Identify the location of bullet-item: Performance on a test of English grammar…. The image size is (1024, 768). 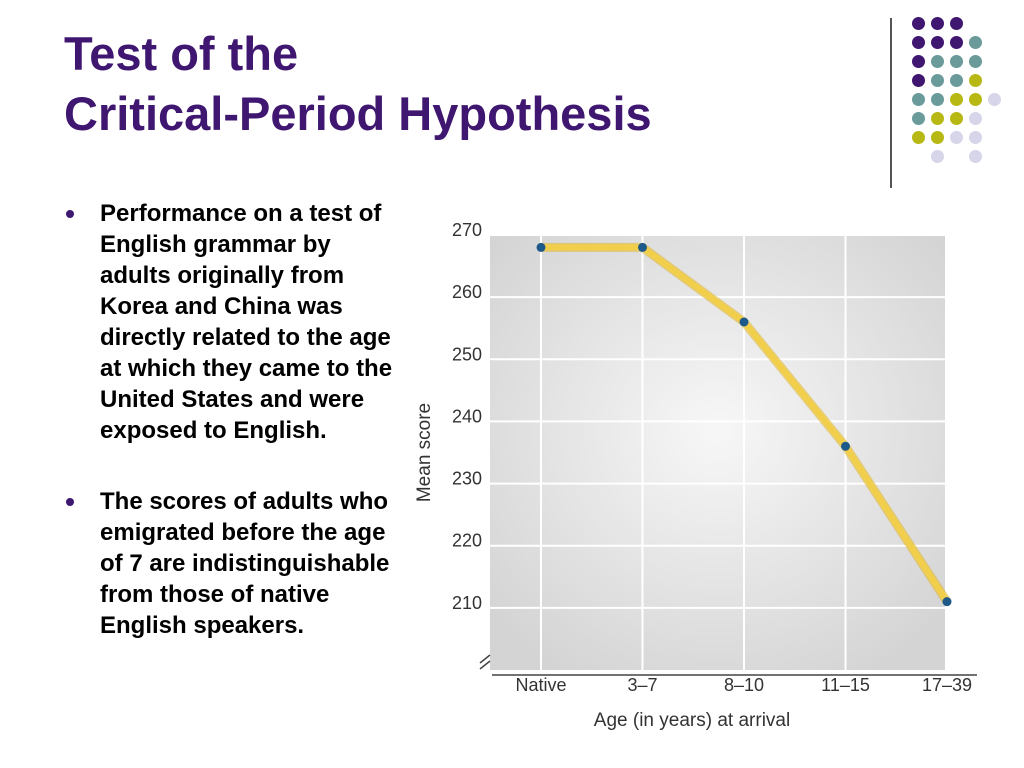
(234, 322).